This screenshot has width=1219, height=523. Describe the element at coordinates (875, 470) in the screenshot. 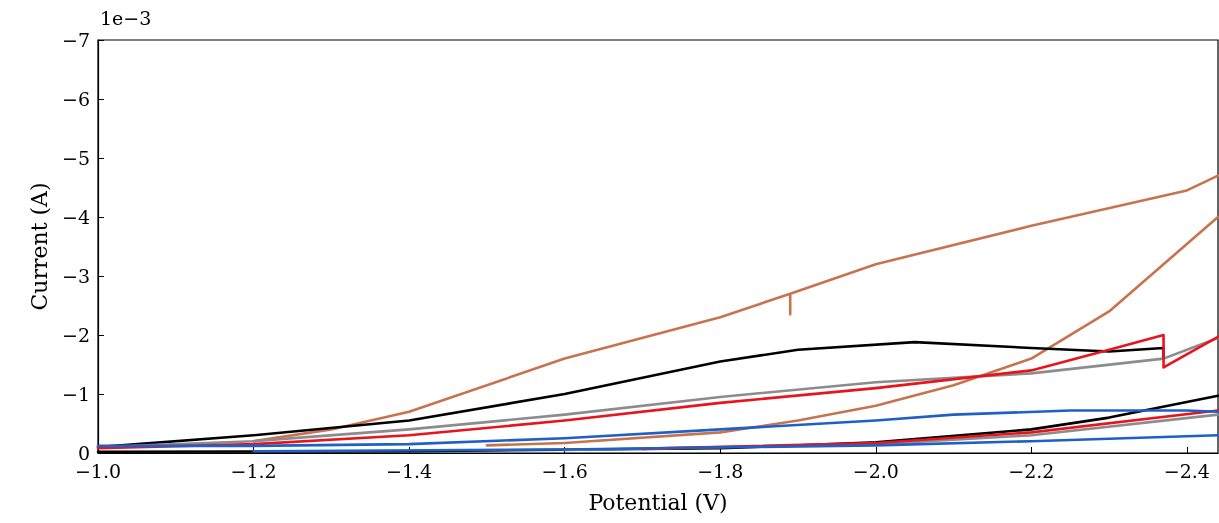

I see `x-tick-label: −2.0` at that location.